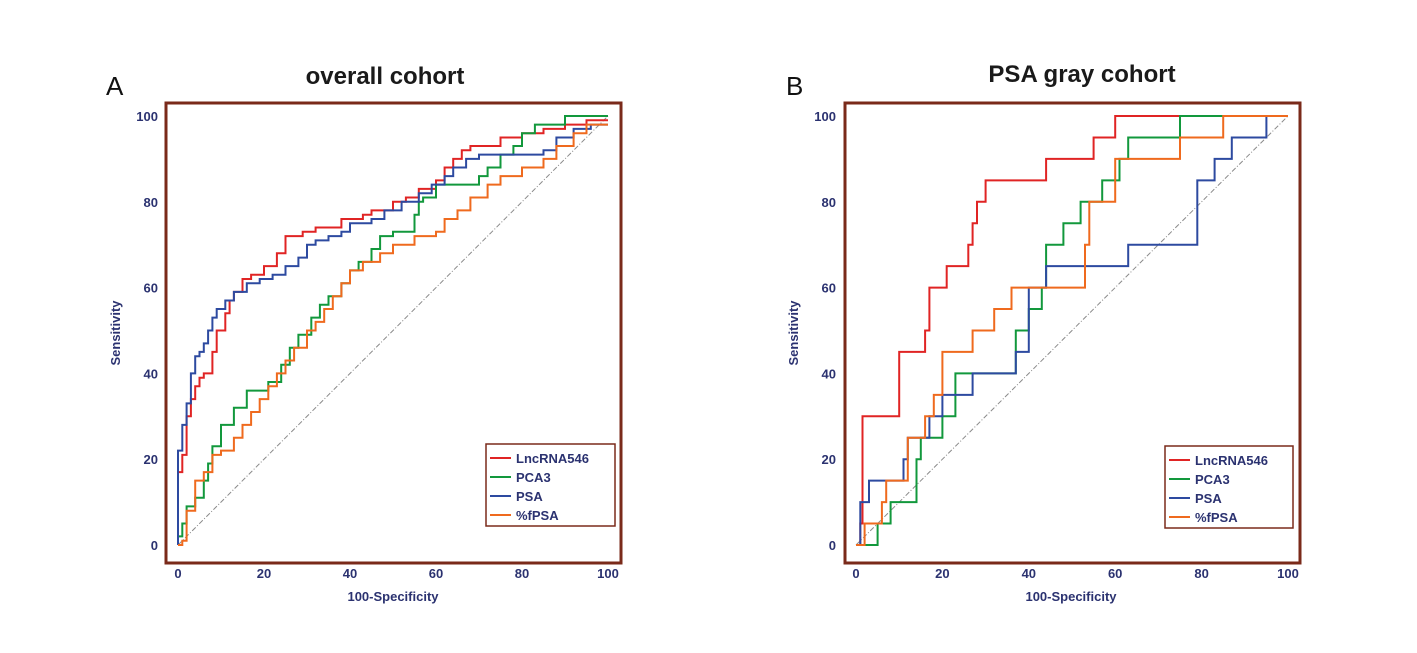 Image resolution: width=1417 pixels, height=653 pixels. Describe the element at coordinates (1081, 74) in the screenshot. I see `chart-title: PSA gray cohort` at that location.